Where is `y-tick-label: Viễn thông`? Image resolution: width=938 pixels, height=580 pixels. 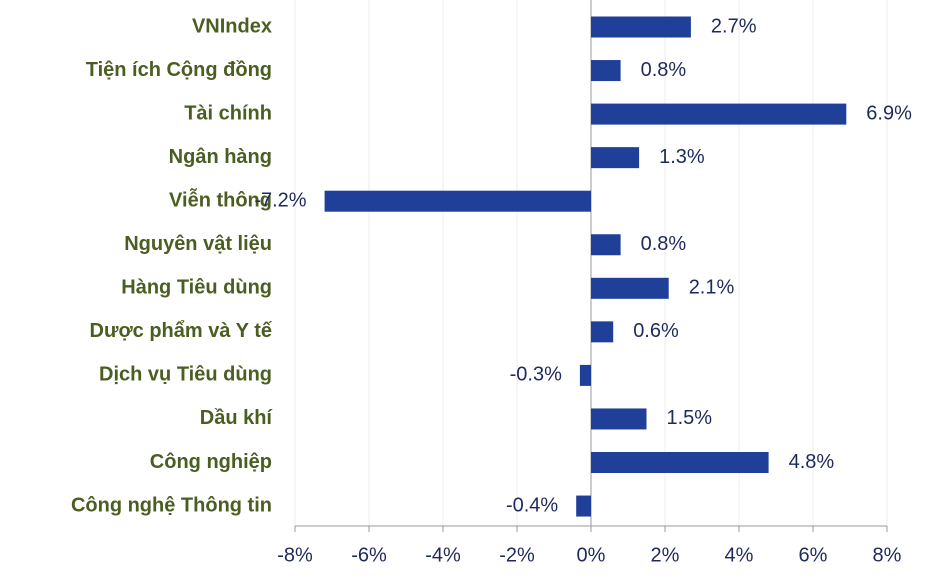
y-tick-label: Viễn thông is located at coordinates (220, 199).